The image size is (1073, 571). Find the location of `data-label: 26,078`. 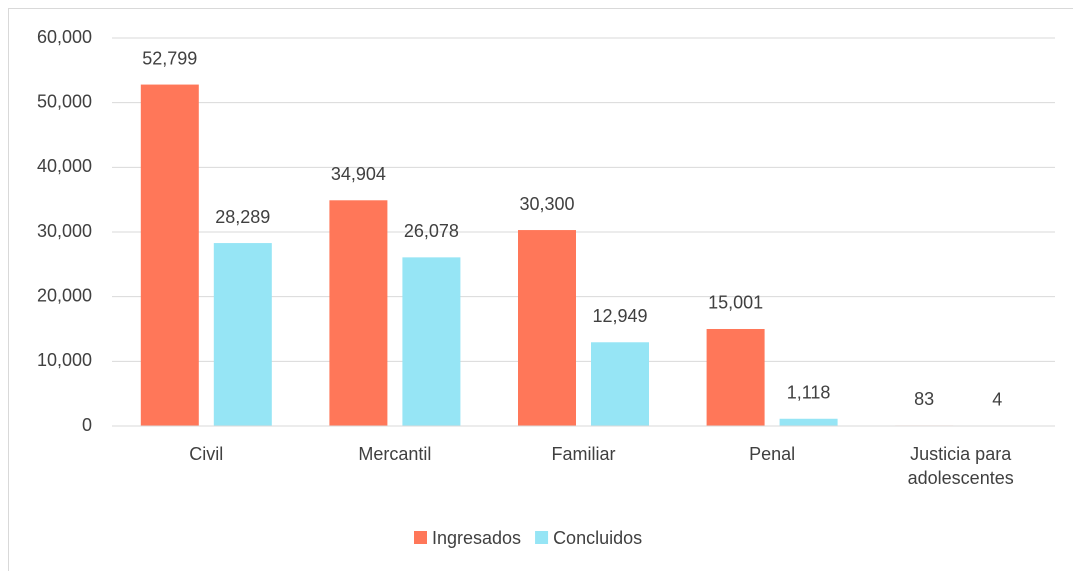

data-label: 26,078 is located at coordinates (431, 231).